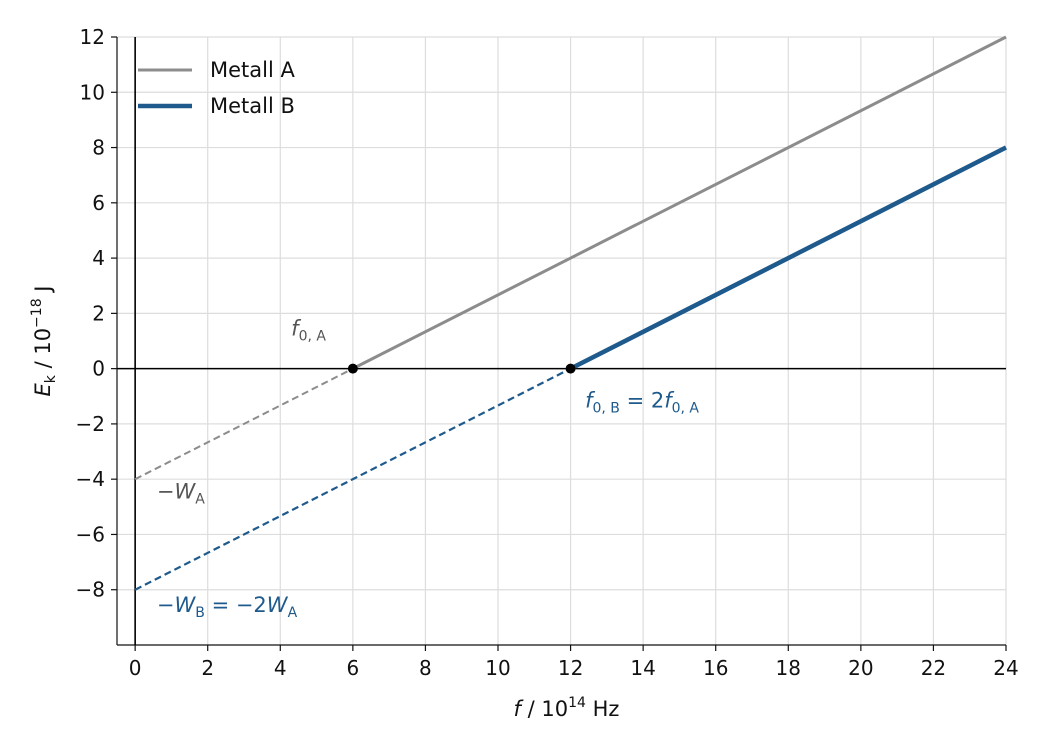 The width and height of the screenshot is (1050, 750). Describe the element at coordinates (90, 479) in the screenshot. I see `y-tick-label: −4` at that location.